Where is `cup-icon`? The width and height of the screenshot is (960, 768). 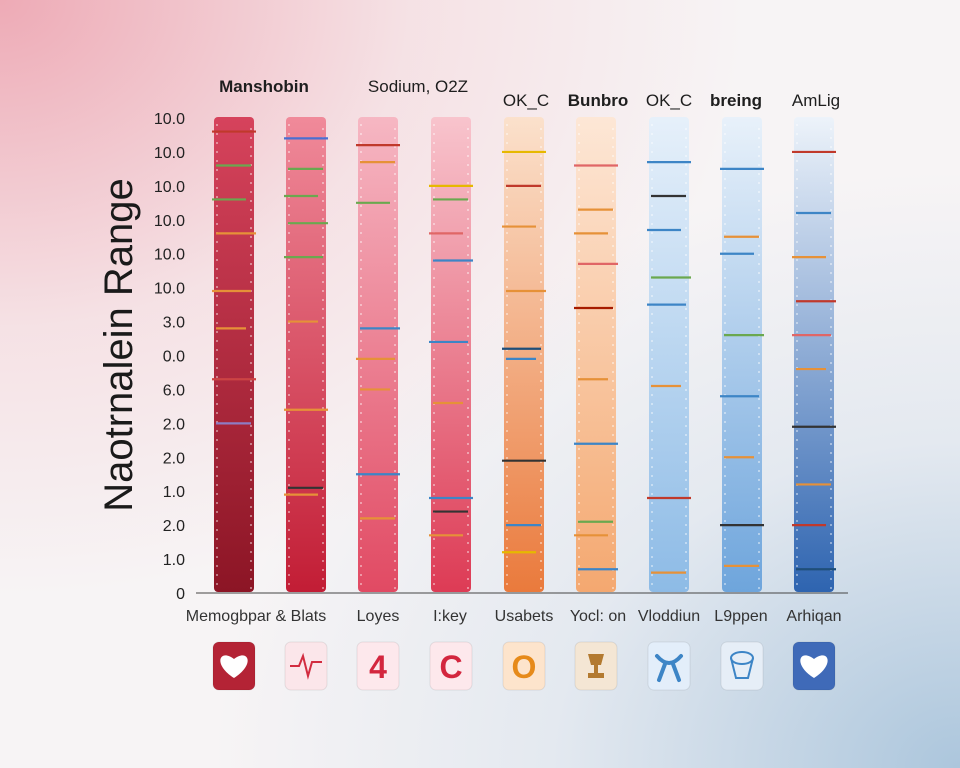 cup-icon is located at coordinates (742, 666).